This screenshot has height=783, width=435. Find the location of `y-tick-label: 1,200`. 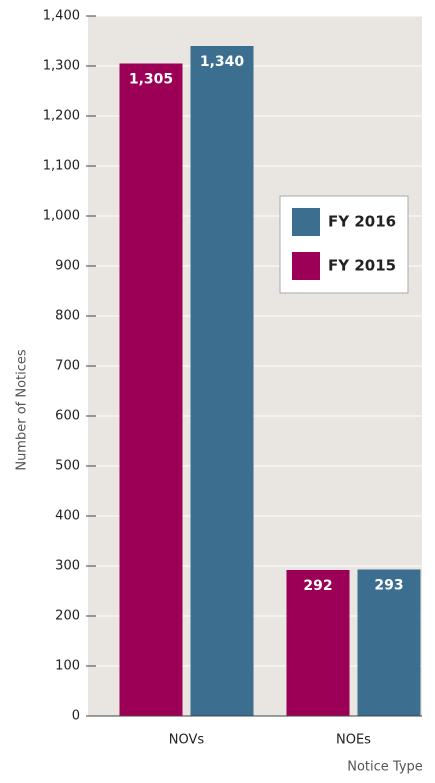

y-tick-label: 1,200 is located at coordinates (61, 116).